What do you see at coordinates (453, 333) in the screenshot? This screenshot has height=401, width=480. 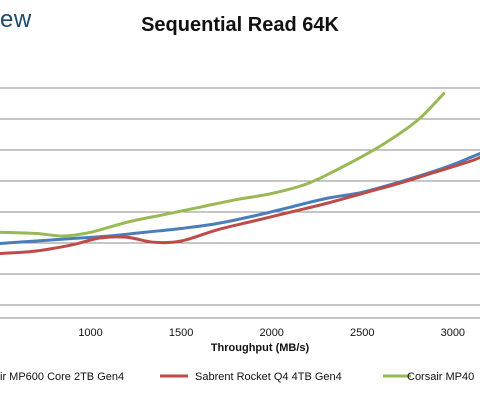 I see `x-tick-label: 3000` at bounding box center [453, 333].